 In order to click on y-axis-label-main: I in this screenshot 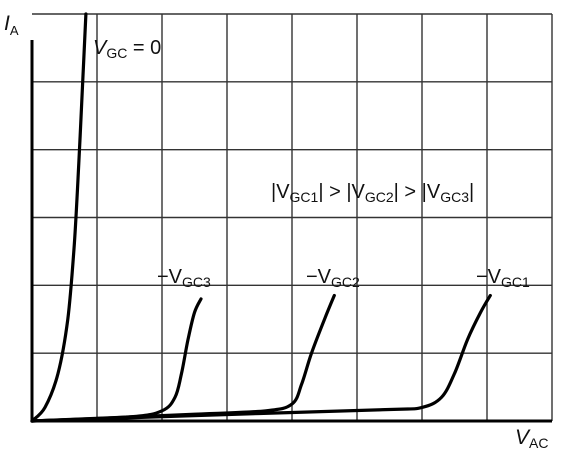, I will do `click(7, 23)`.